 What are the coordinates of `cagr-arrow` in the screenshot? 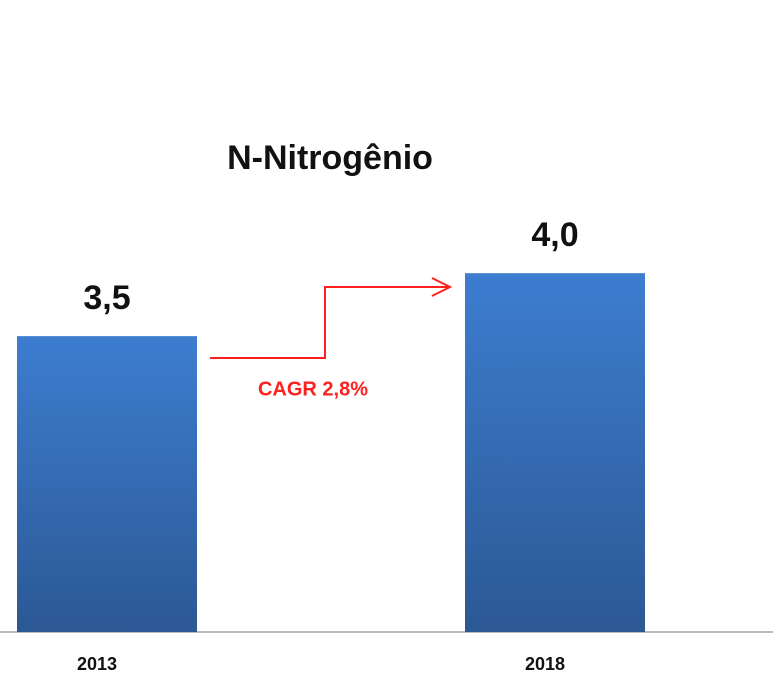 It's located at (329, 322).